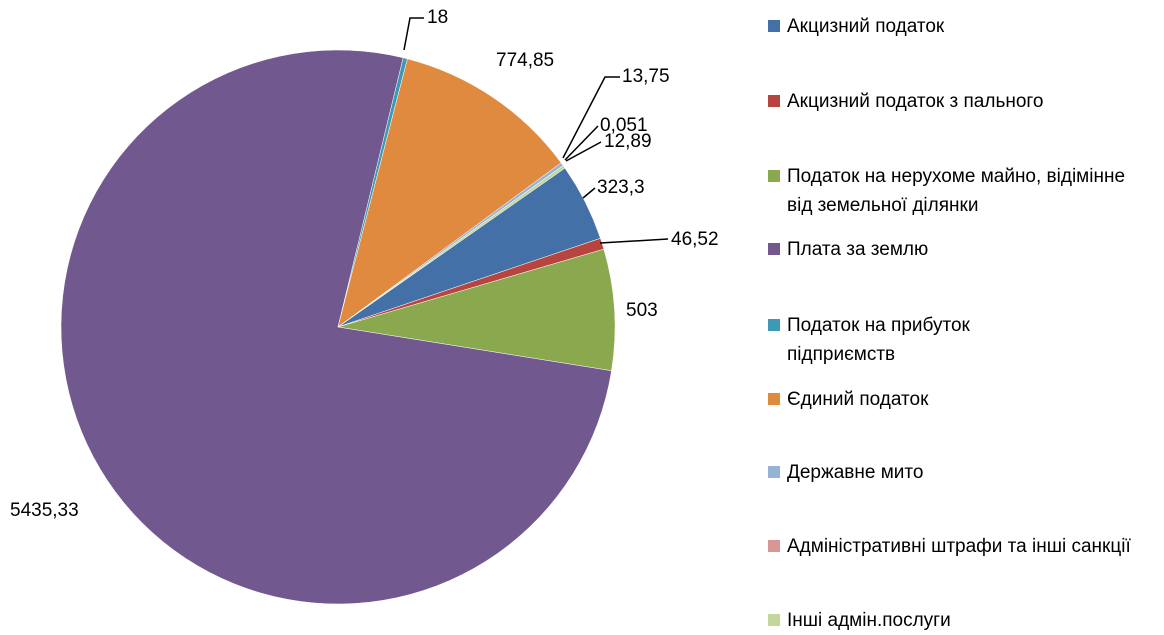  Describe the element at coordinates (958, 399) in the screenshot. I see `legend-item: Єдиний податок` at that location.